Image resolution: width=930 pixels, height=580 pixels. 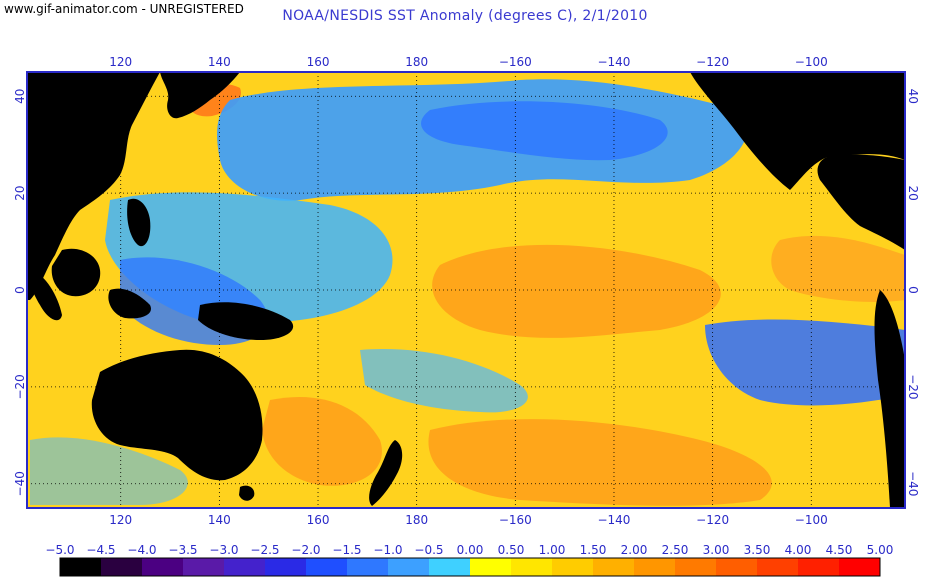 What do you see at coordinates (470, 550) in the screenshot?
I see `colorbar-label: 0.00` at bounding box center [470, 550].